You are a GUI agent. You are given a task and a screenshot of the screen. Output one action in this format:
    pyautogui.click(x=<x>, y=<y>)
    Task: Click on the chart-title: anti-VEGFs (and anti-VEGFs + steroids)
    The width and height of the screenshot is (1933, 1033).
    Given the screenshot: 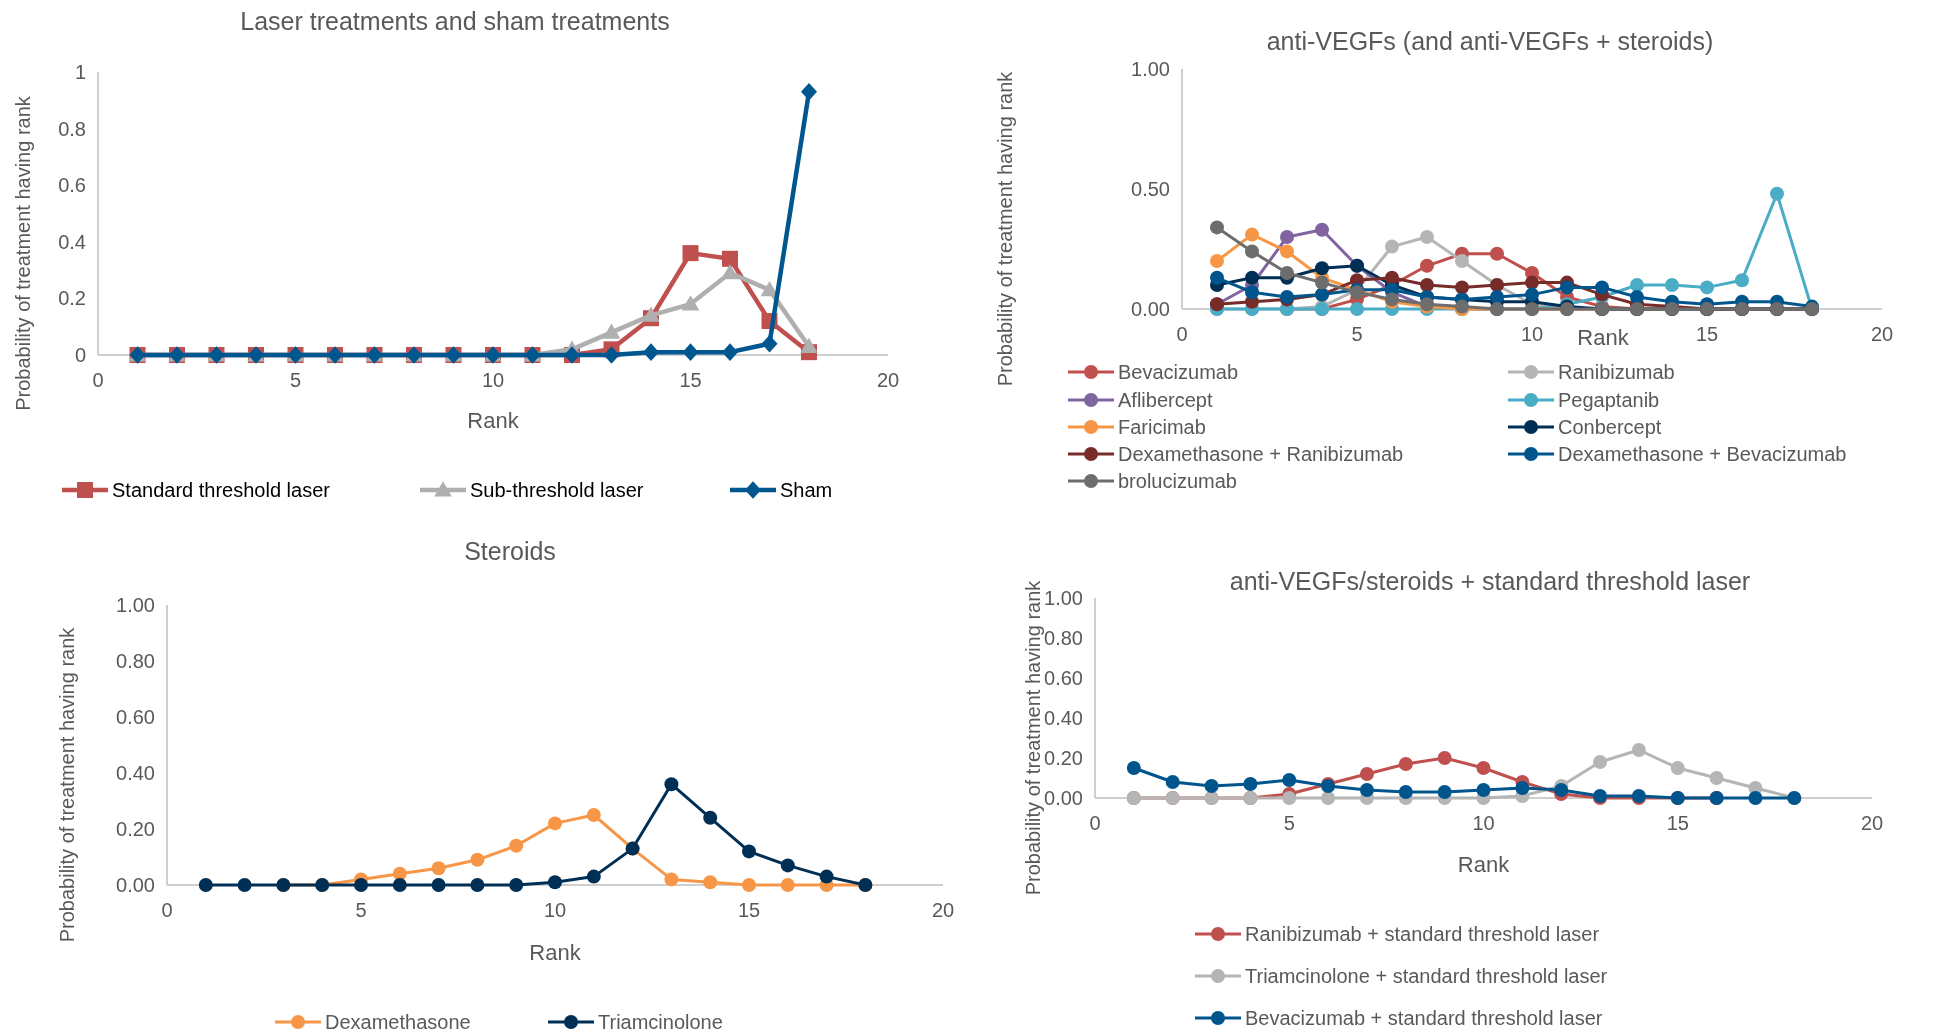 What is the action you would take?
    pyautogui.click(x=1490, y=41)
    